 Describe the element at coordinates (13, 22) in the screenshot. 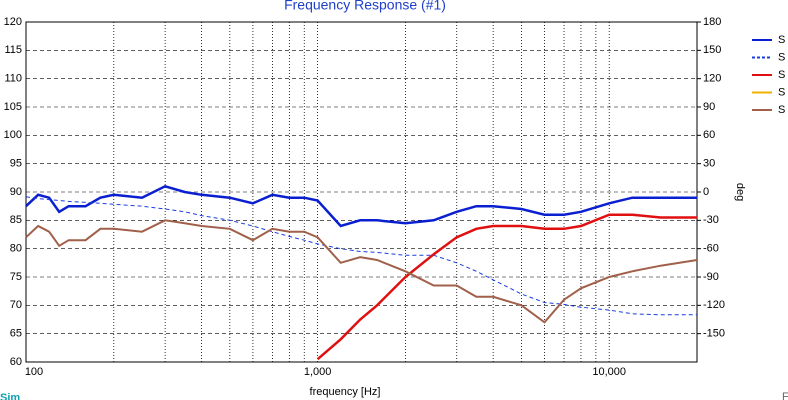

I see `y-tick-label: 120` at that location.